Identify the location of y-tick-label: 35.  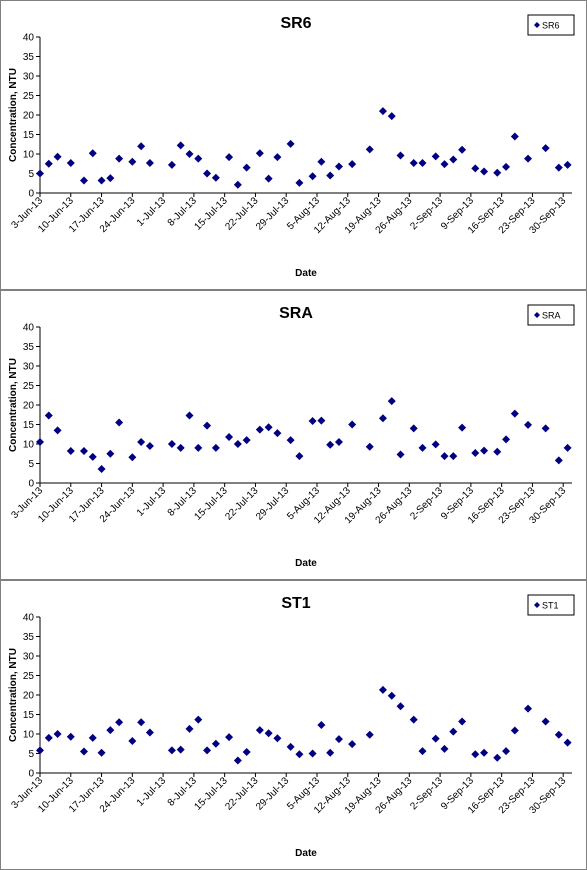
(29, 637).